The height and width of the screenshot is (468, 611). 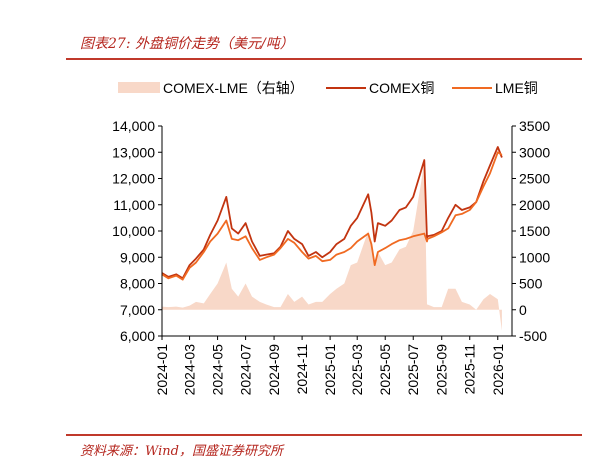 I want to click on y-right-tick-label: 500, so click(x=531, y=284).